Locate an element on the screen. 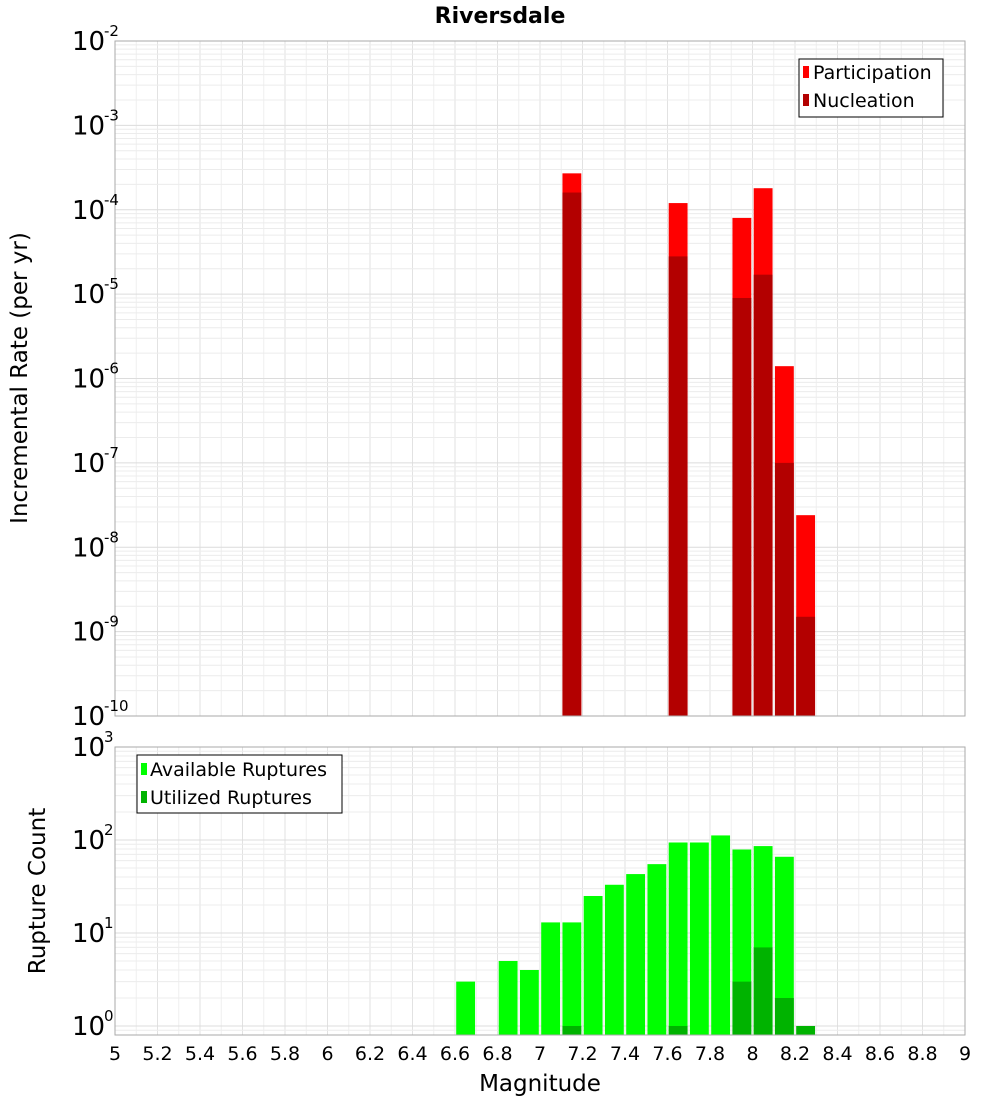  x-tick-label: 8.4 is located at coordinates (837, 1054).